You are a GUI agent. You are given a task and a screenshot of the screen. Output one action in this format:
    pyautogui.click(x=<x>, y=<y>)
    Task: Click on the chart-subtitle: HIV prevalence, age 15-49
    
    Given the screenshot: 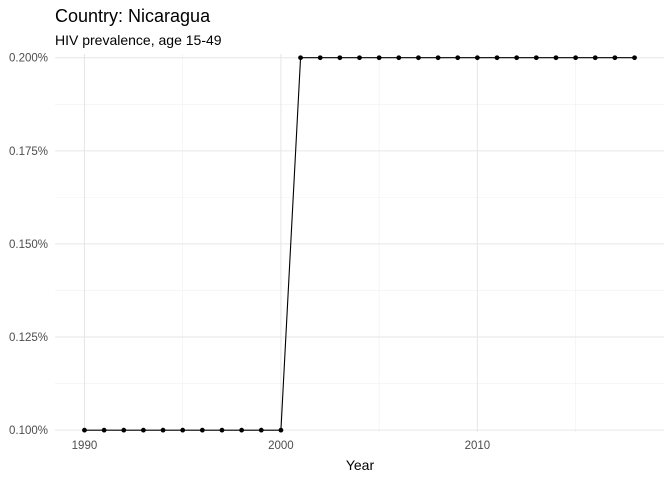 What is the action you would take?
    pyautogui.click(x=138, y=40)
    